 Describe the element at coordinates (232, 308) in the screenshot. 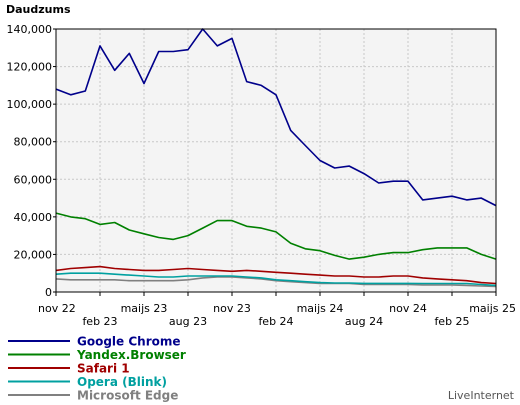

I see `x-tick-label: nov 23` at that location.